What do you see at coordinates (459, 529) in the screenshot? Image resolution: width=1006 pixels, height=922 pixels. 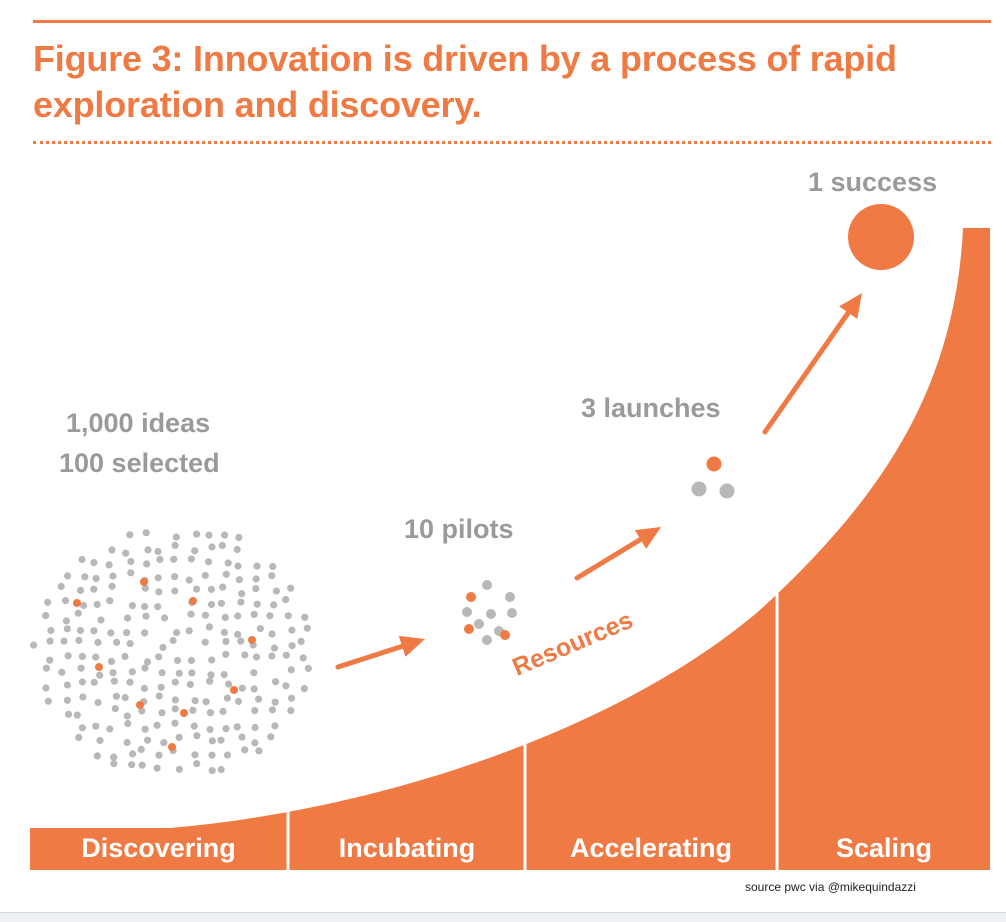 I see `pilots-label: 10 pilots` at bounding box center [459, 529].